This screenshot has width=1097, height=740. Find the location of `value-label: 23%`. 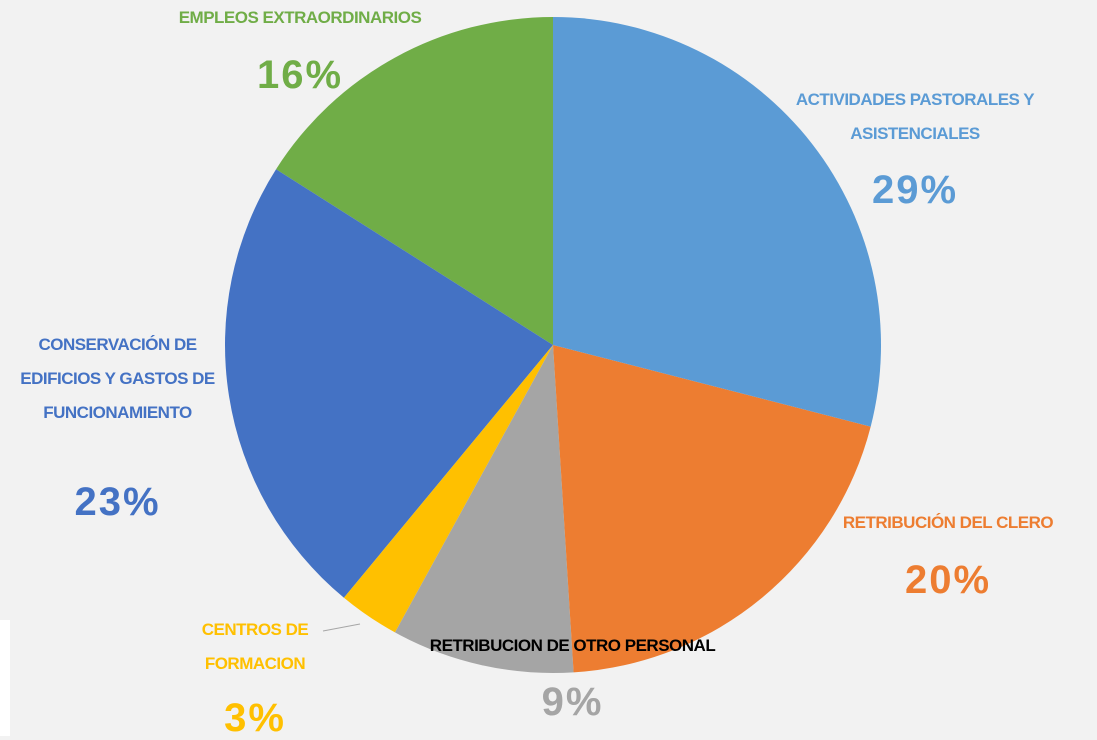

value-label: 23% is located at coordinates (117, 502).